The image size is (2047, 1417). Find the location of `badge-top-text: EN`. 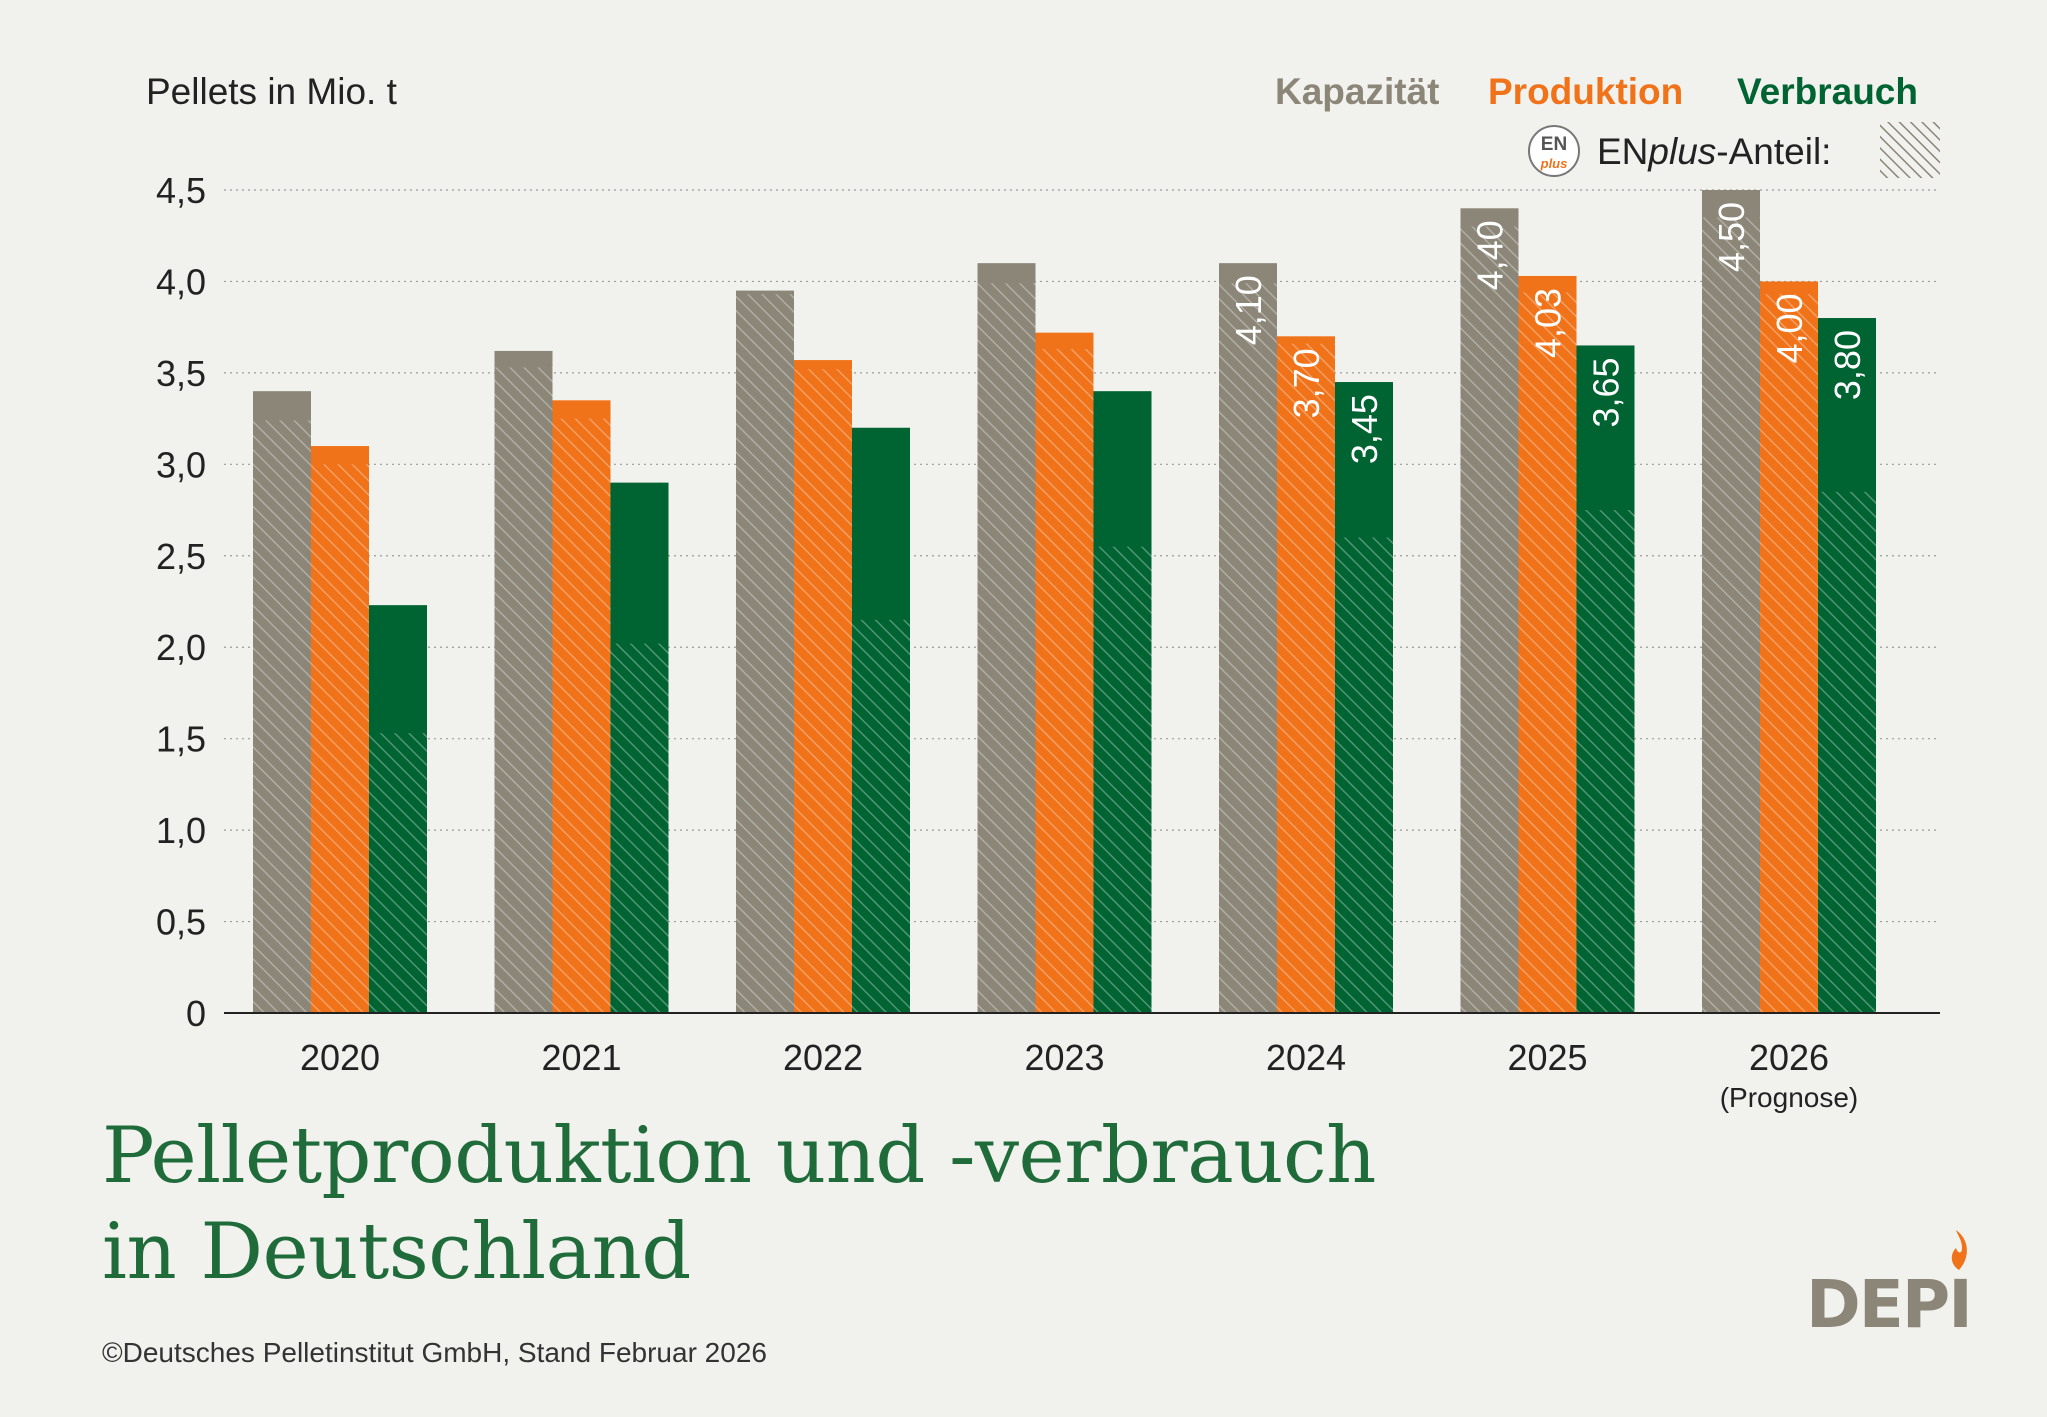

badge-top-text: EN is located at coordinates (1554, 144).